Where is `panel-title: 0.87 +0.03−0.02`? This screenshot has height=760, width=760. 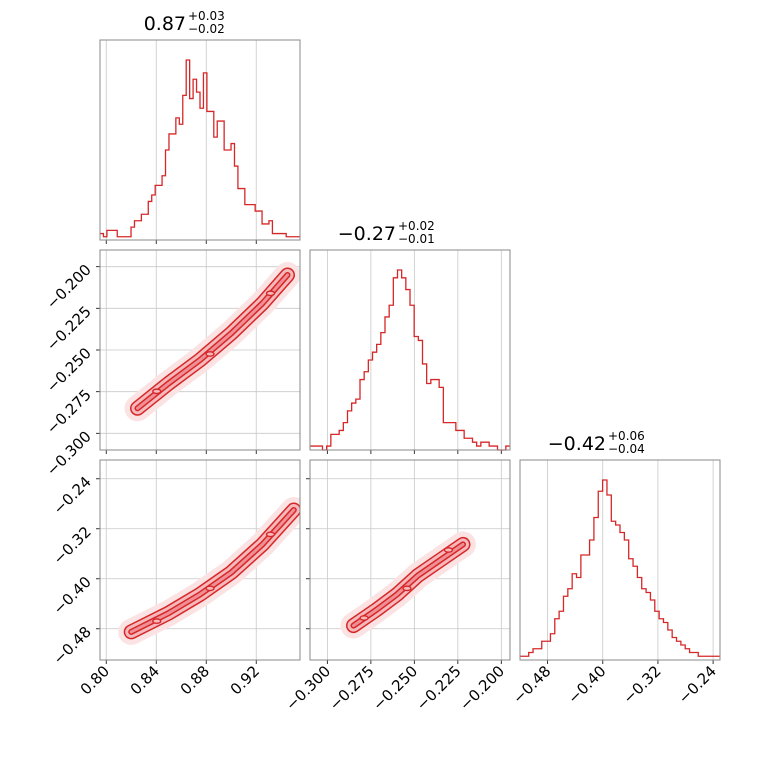
panel-title: 0.87 +0.03−0.02 is located at coordinates (184, 22).